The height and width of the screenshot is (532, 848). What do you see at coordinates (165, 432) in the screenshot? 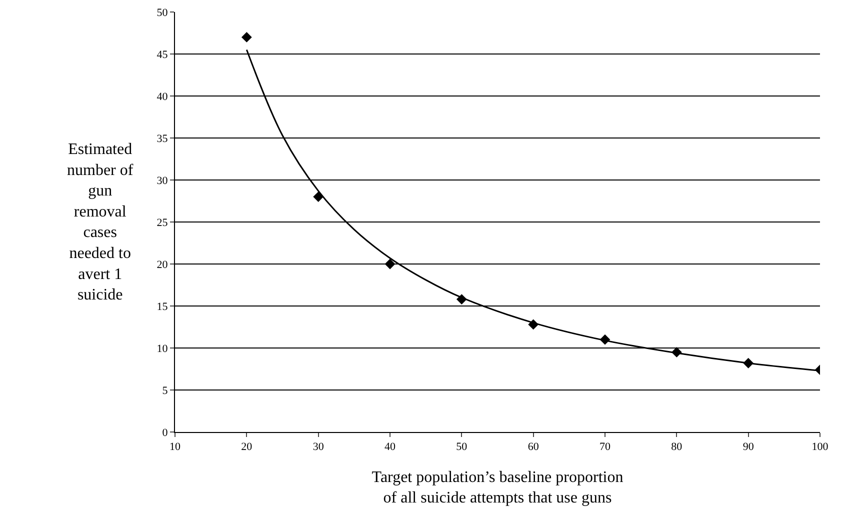
I see `y-tick-label: 0` at bounding box center [165, 432].